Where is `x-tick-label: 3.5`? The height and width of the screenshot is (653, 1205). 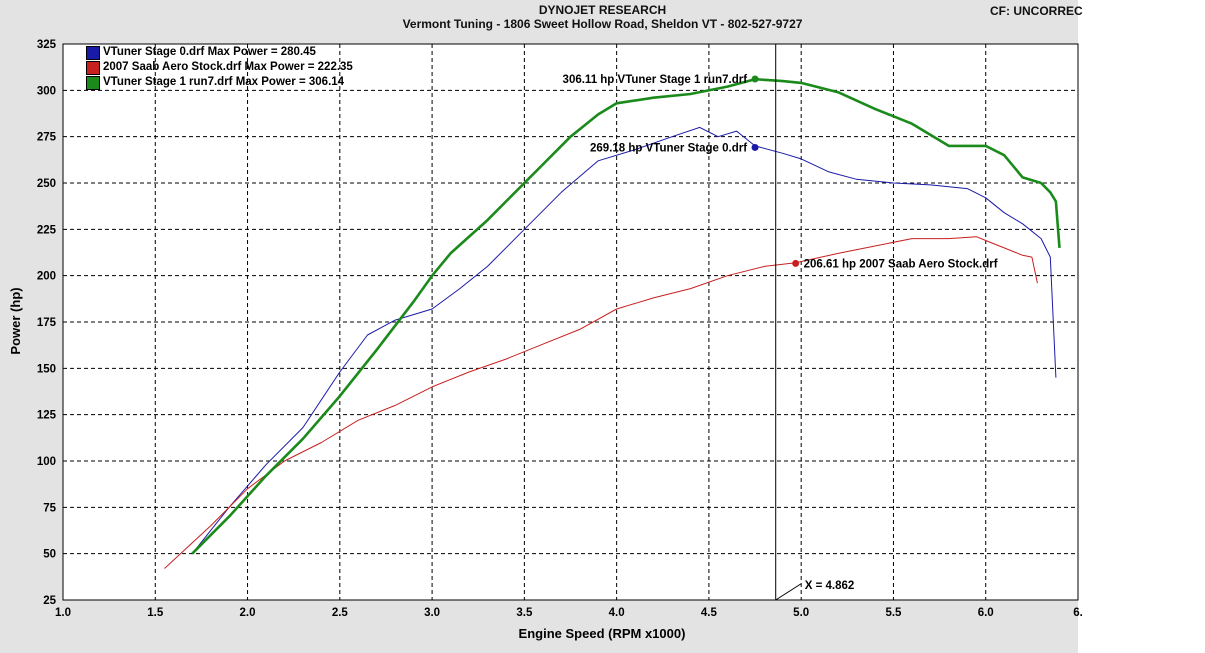
x-tick-label: 3.5 is located at coordinates (524, 613).